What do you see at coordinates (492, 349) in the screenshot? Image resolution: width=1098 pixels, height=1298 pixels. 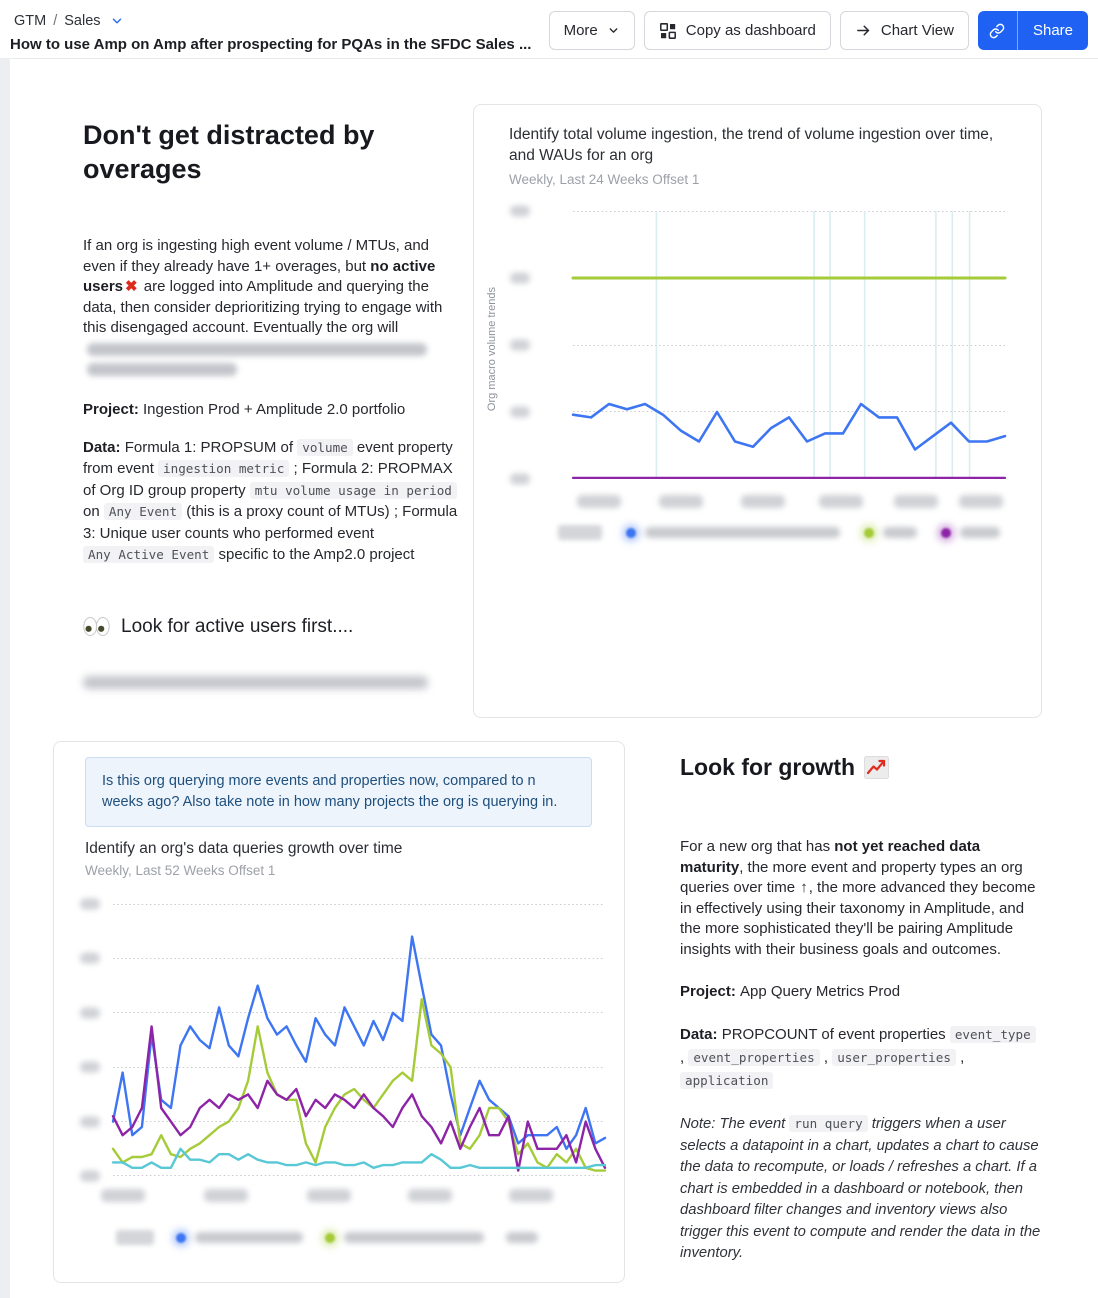 I see `y-axis-label: Org macro volume trends` at bounding box center [492, 349].